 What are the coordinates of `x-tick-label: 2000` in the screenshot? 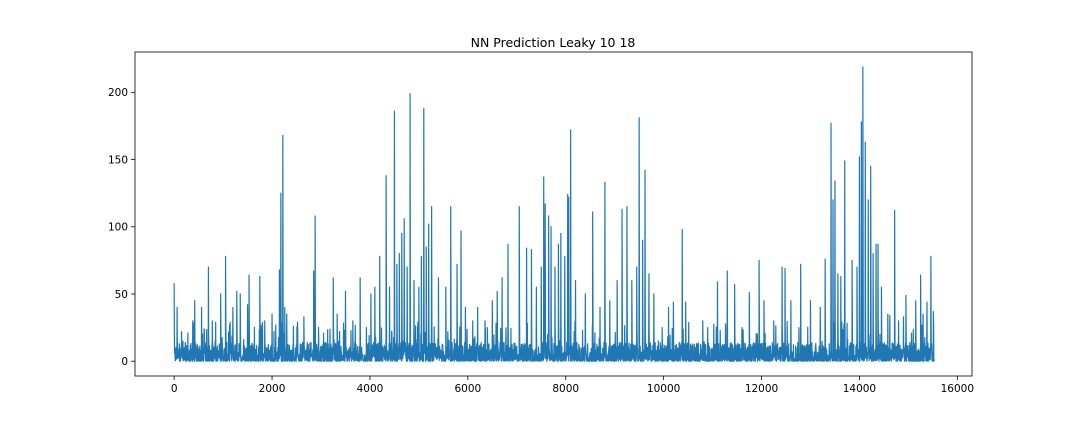 It's located at (272, 389).